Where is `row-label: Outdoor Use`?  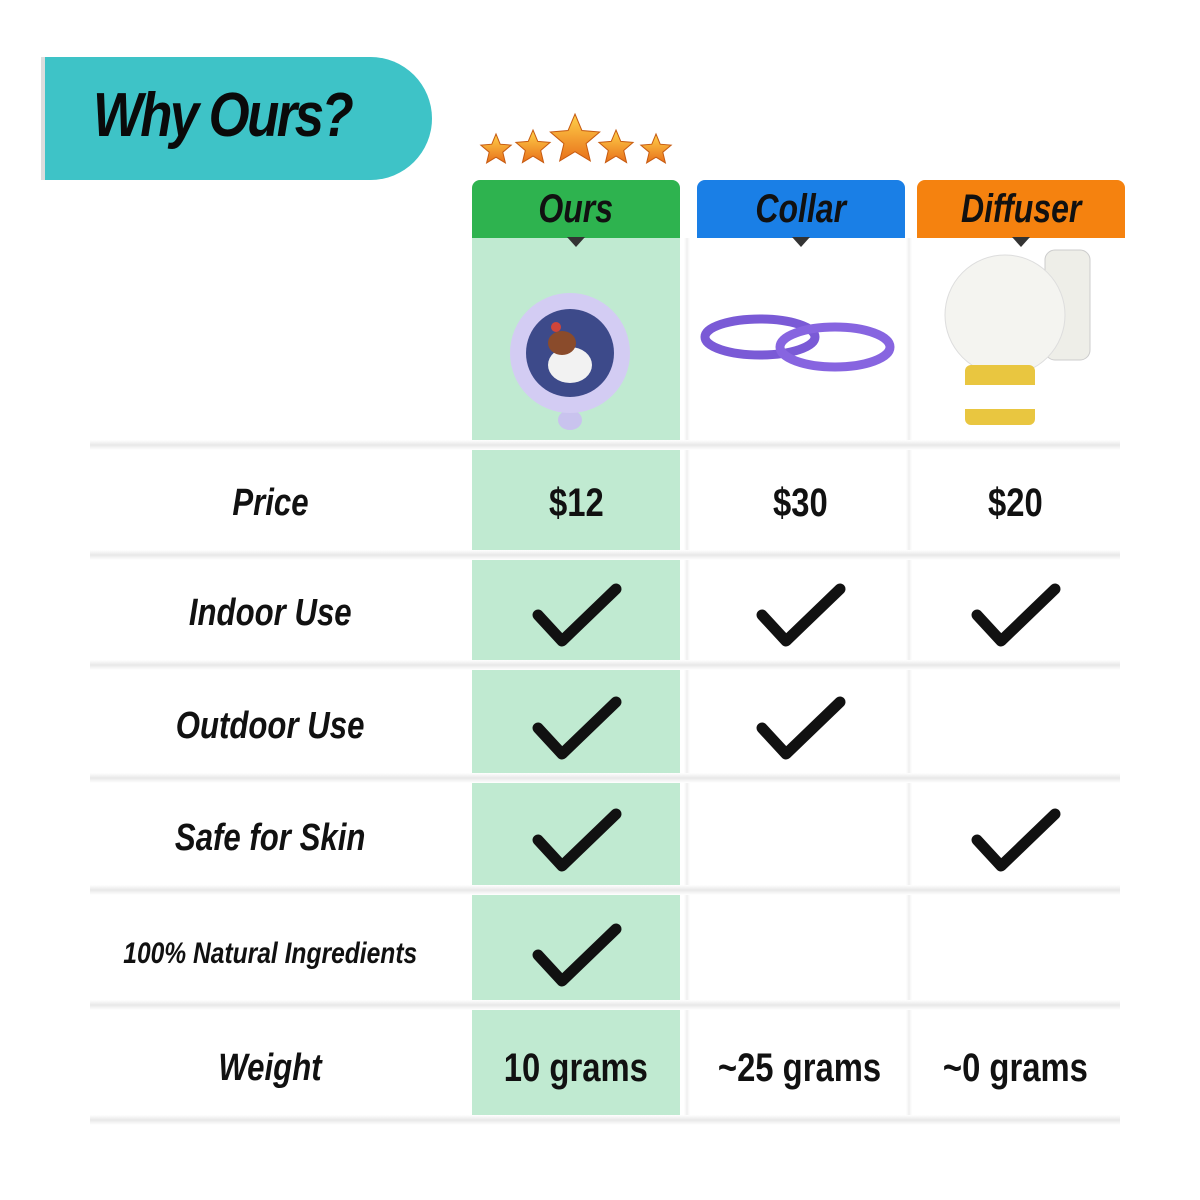 row-label: Outdoor Use is located at coordinates (270, 726).